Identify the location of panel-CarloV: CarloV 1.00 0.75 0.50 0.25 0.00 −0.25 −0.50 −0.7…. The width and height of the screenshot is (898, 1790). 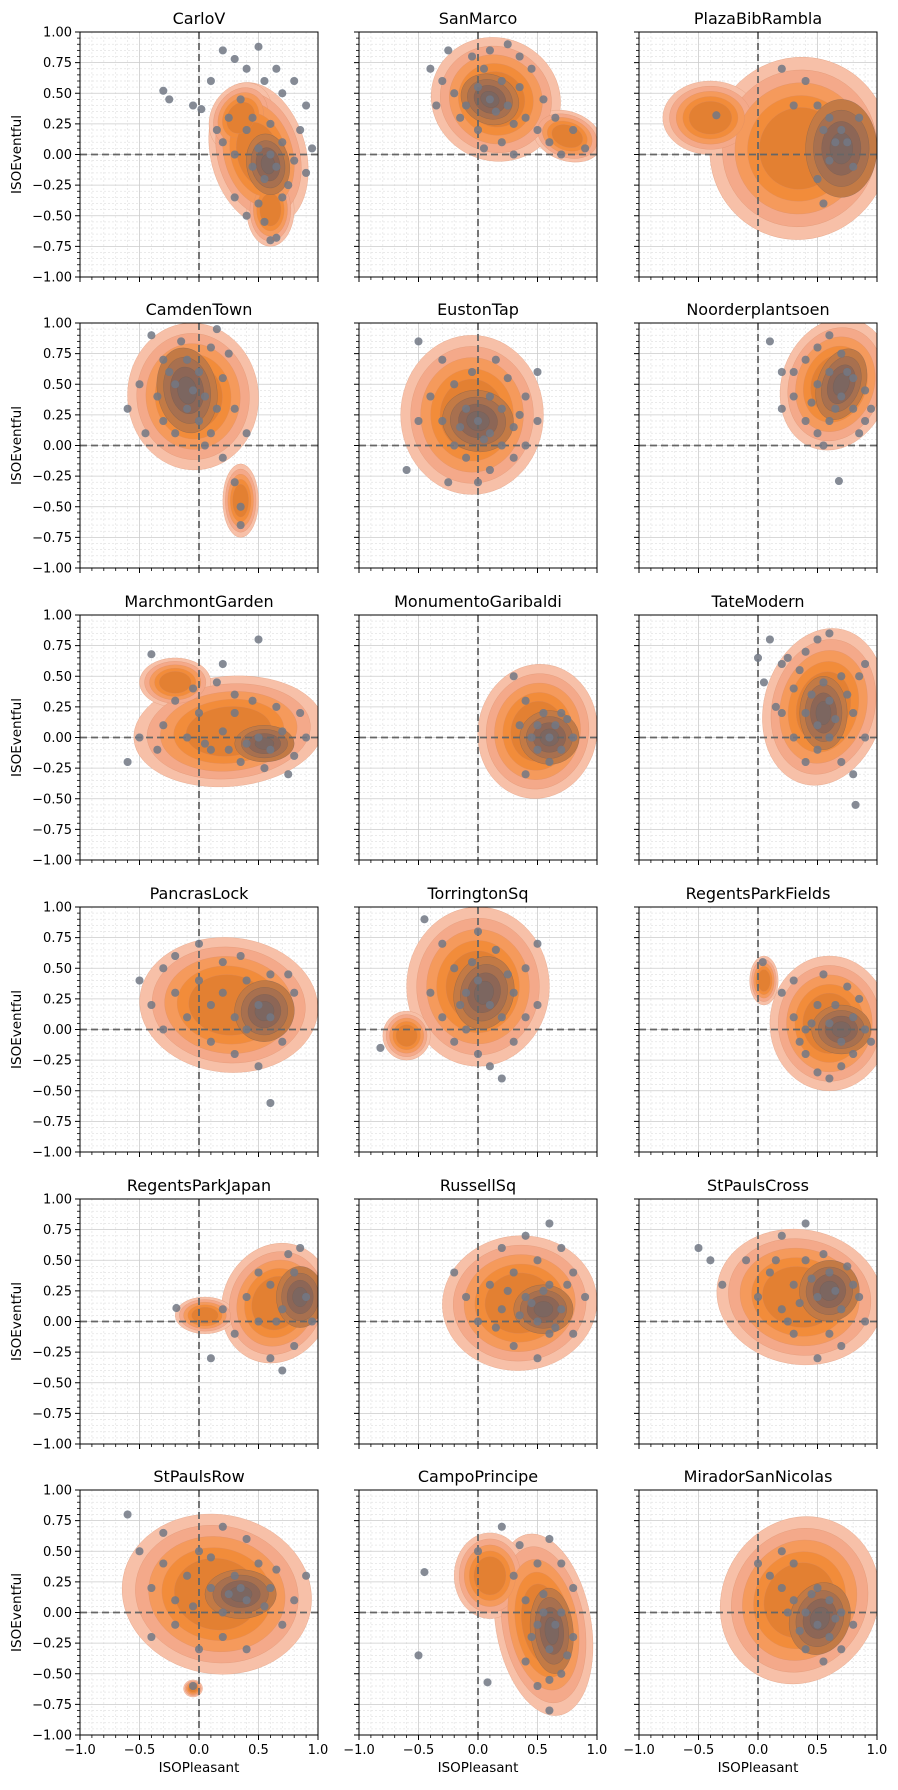
(164, 147).